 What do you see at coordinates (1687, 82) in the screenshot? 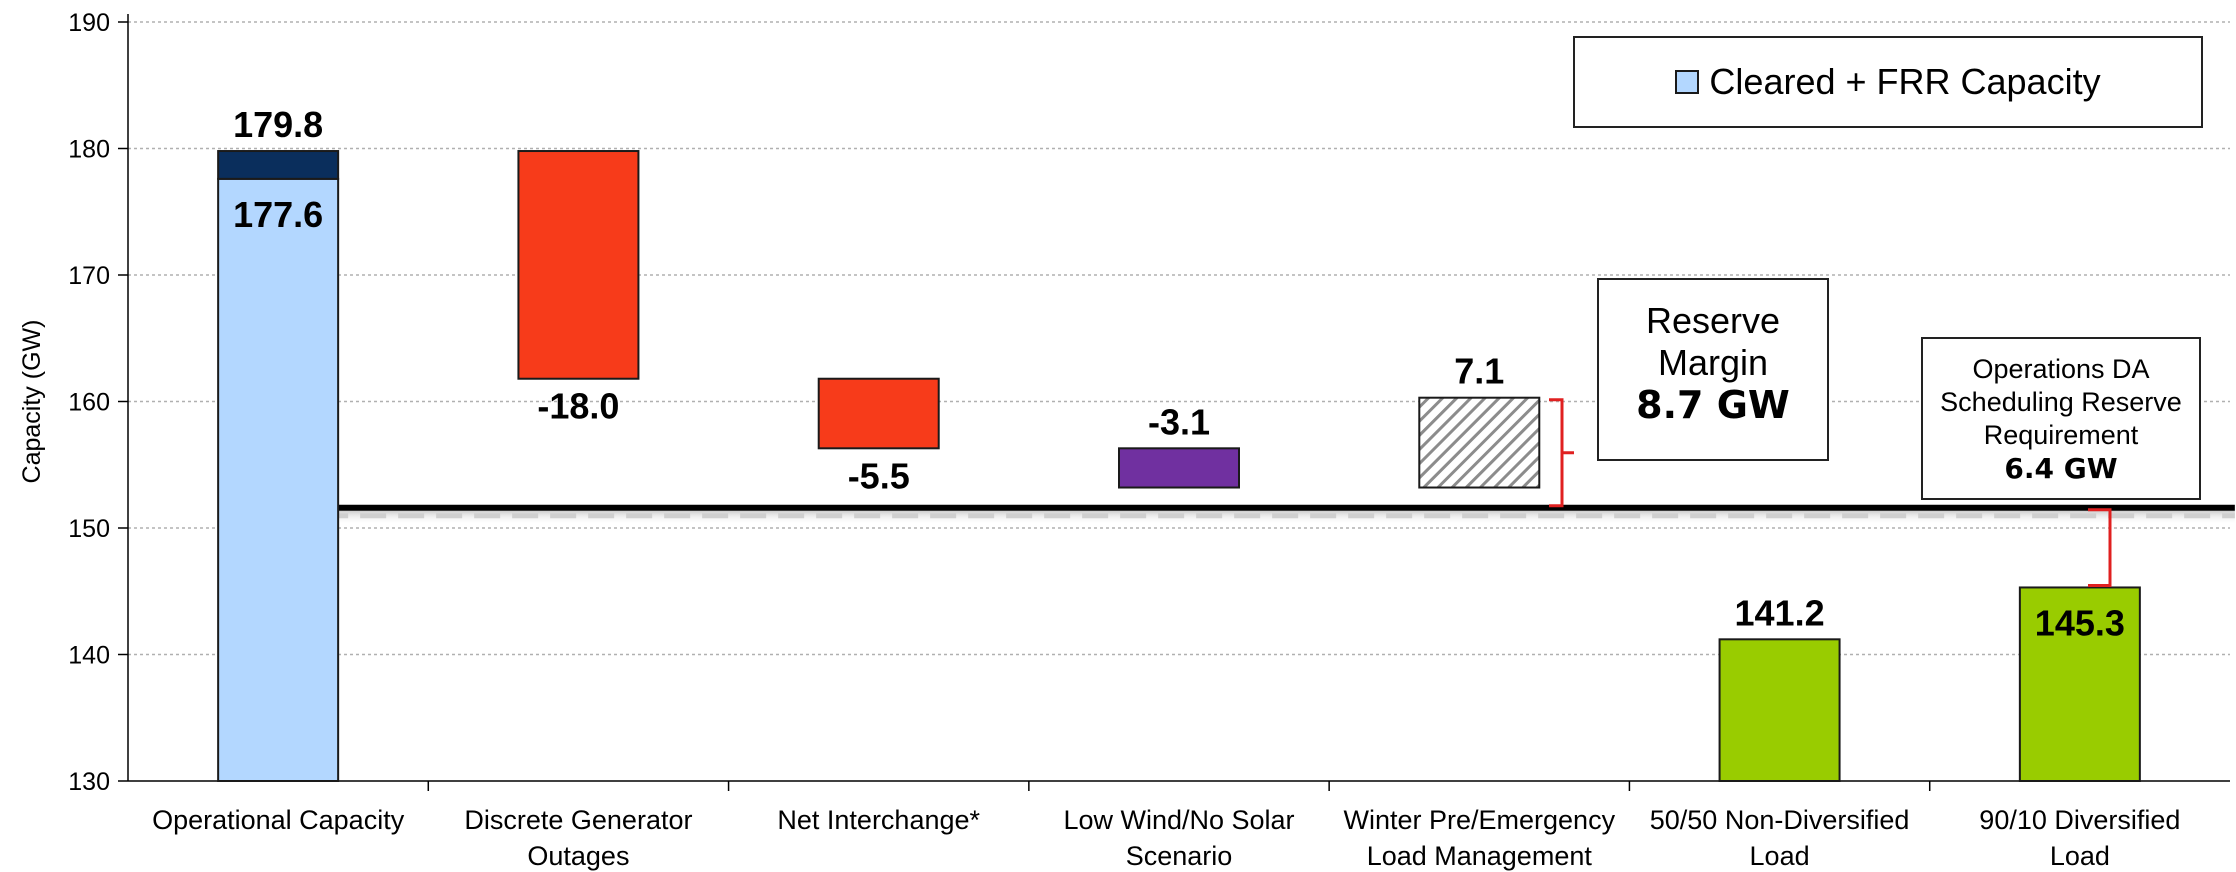
I see `legend-swatch` at bounding box center [1687, 82].